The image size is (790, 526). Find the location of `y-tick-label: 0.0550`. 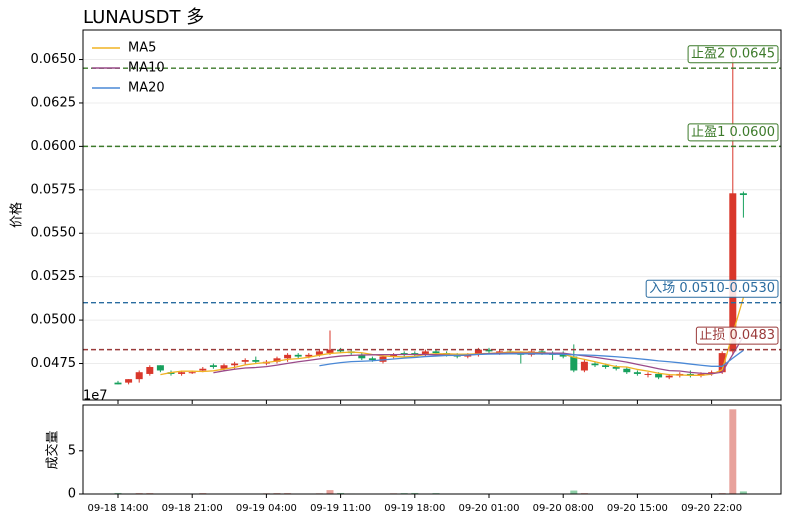

y-tick-label: 0.0550 is located at coordinates (54, 233).